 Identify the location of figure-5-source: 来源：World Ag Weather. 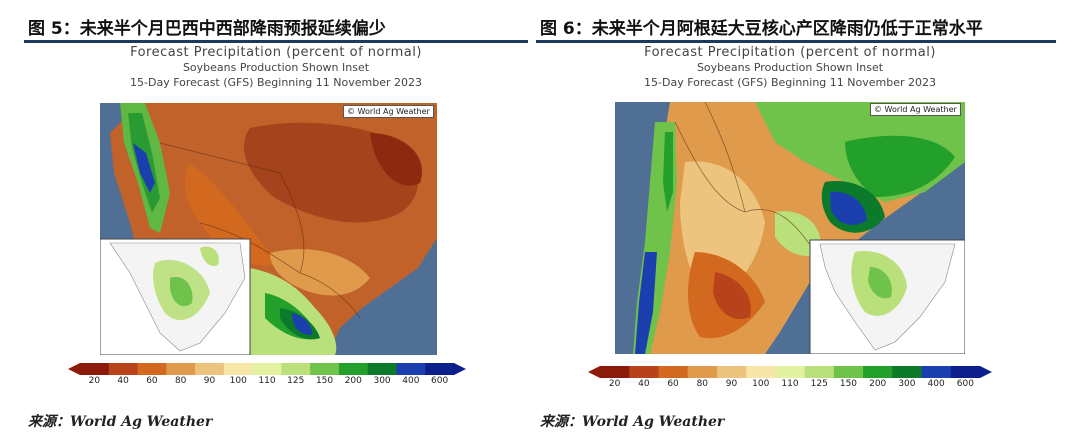
(120, 422).